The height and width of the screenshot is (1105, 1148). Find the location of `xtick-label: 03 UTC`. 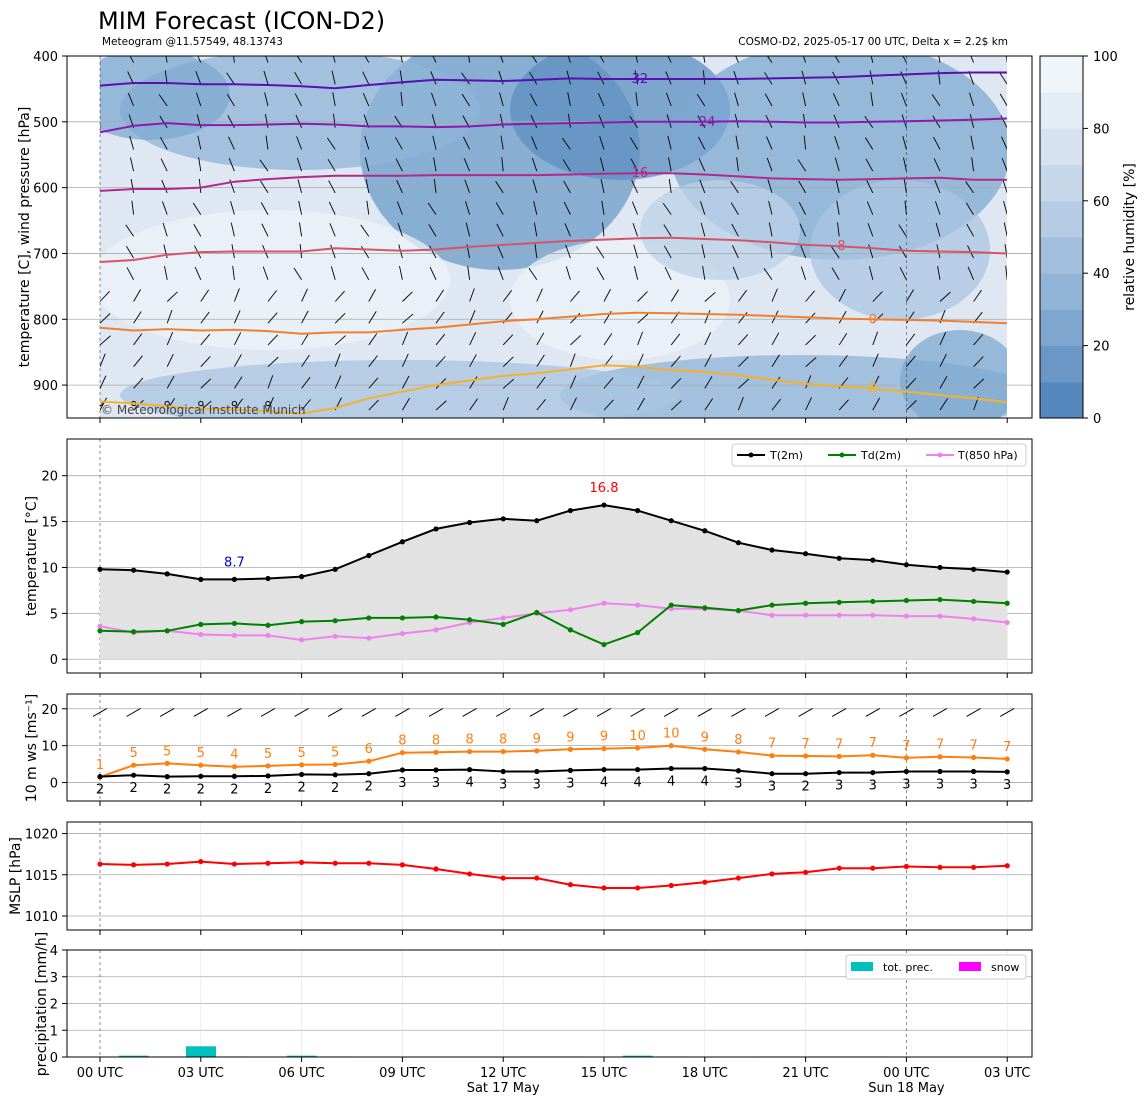

xtick-label: 03 UTC is located at coordinates (1007, 1073).